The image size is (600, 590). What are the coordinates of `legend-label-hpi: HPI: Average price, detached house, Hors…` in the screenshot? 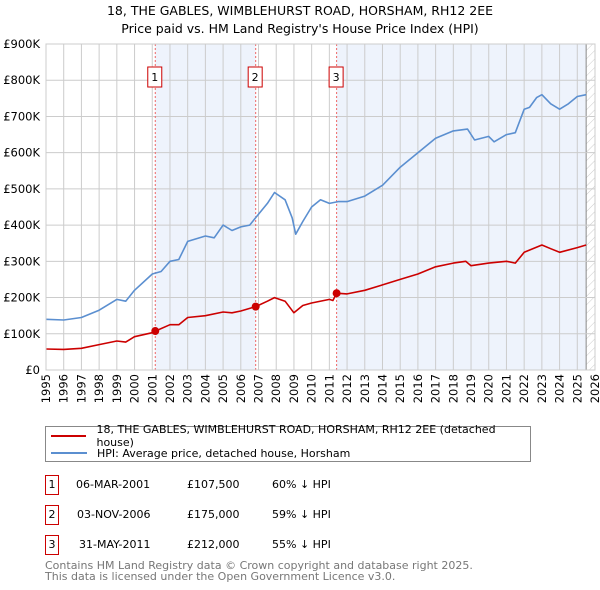 It's located at (224, 453).